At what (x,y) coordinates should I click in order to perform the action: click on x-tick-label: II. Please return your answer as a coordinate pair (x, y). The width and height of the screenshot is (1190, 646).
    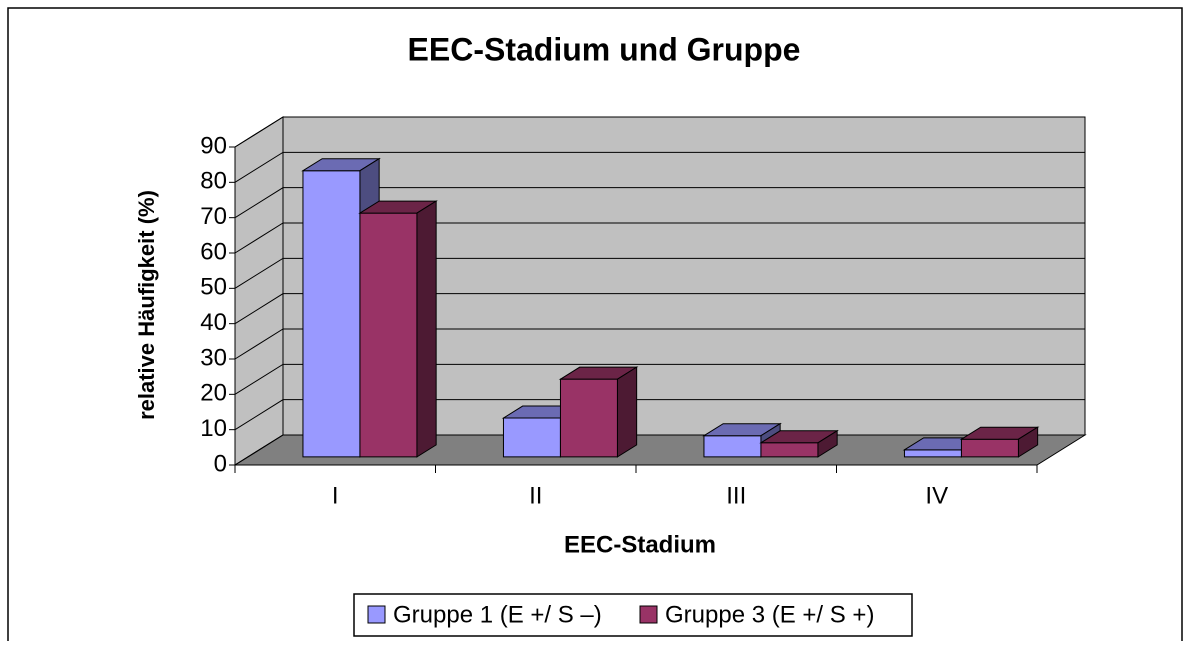
    Looking at the image, I should click on (535, 495).